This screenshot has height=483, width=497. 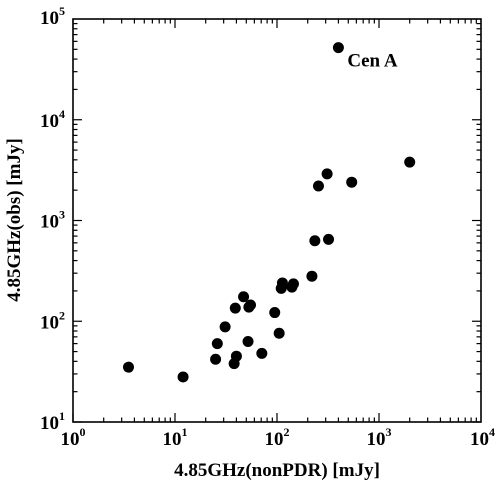 I want to click on y-tick-label: 10⁵, so click(x=52, y=16).